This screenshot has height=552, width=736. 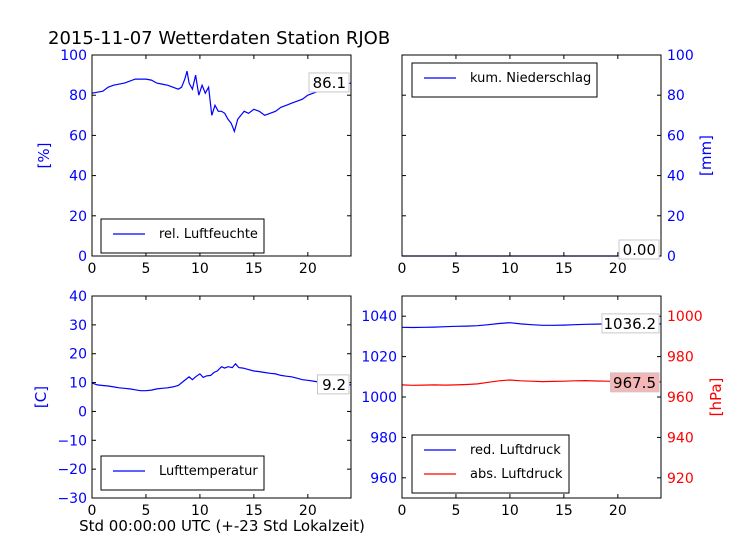 What do you see at coordinates (72, 470) in the screenshot?
I see `y-tick-label: −20` at bounding box center [72, 470].